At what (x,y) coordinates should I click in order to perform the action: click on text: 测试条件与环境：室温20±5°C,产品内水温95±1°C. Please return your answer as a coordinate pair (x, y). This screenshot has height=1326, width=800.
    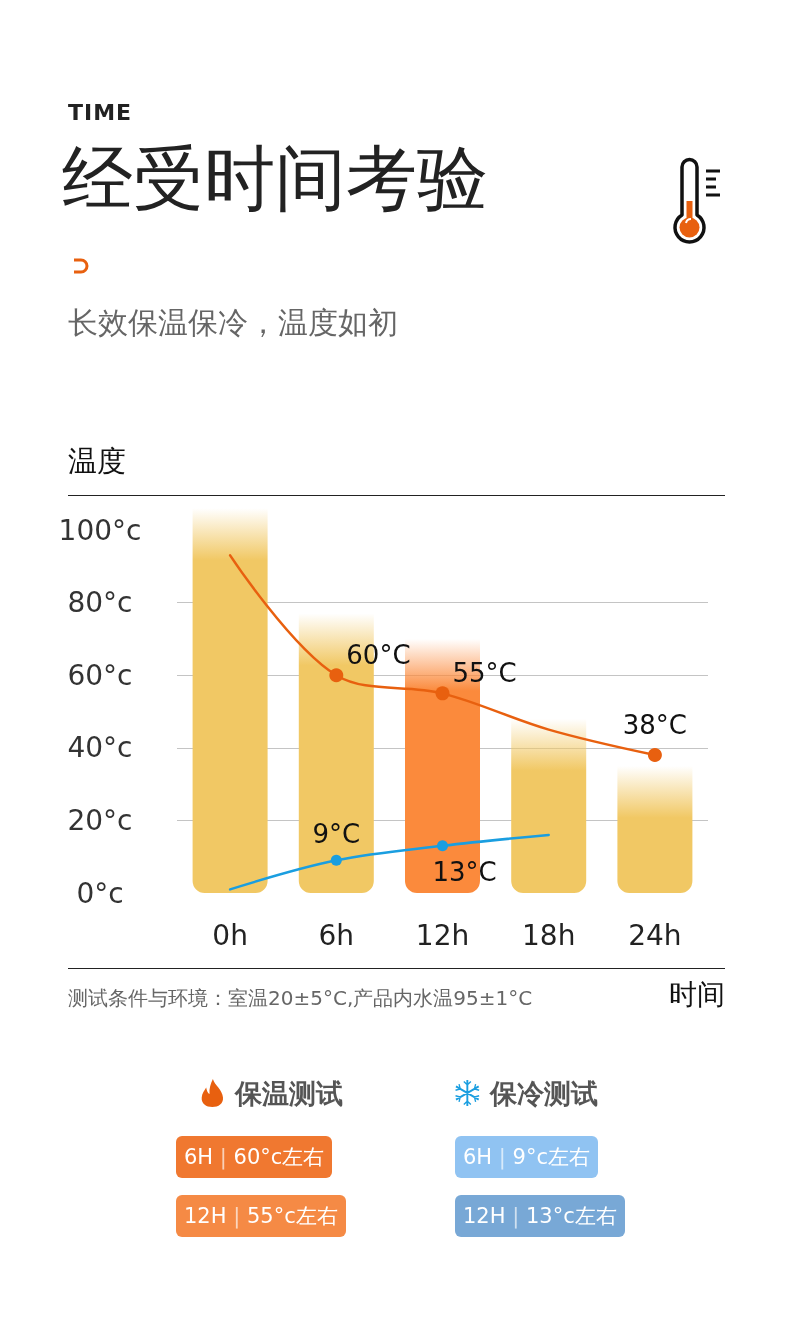
    Looking at the image, I should click on (300, 998).